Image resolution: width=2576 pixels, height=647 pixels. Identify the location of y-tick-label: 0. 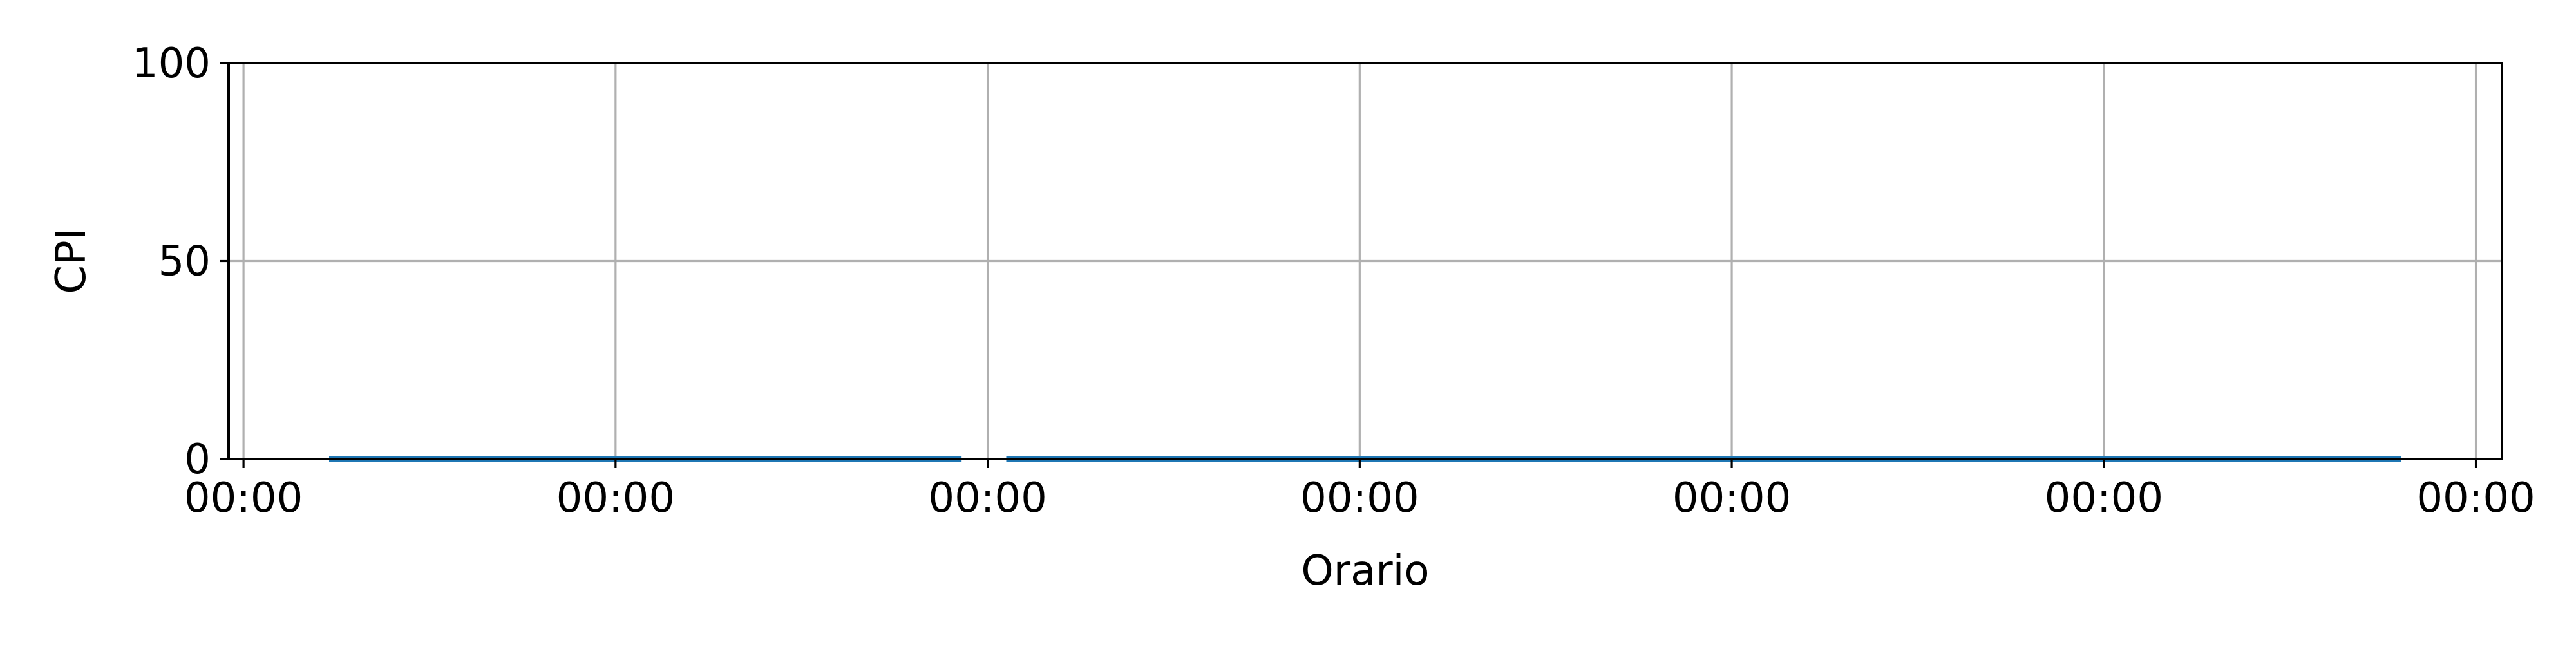
(198, 459).